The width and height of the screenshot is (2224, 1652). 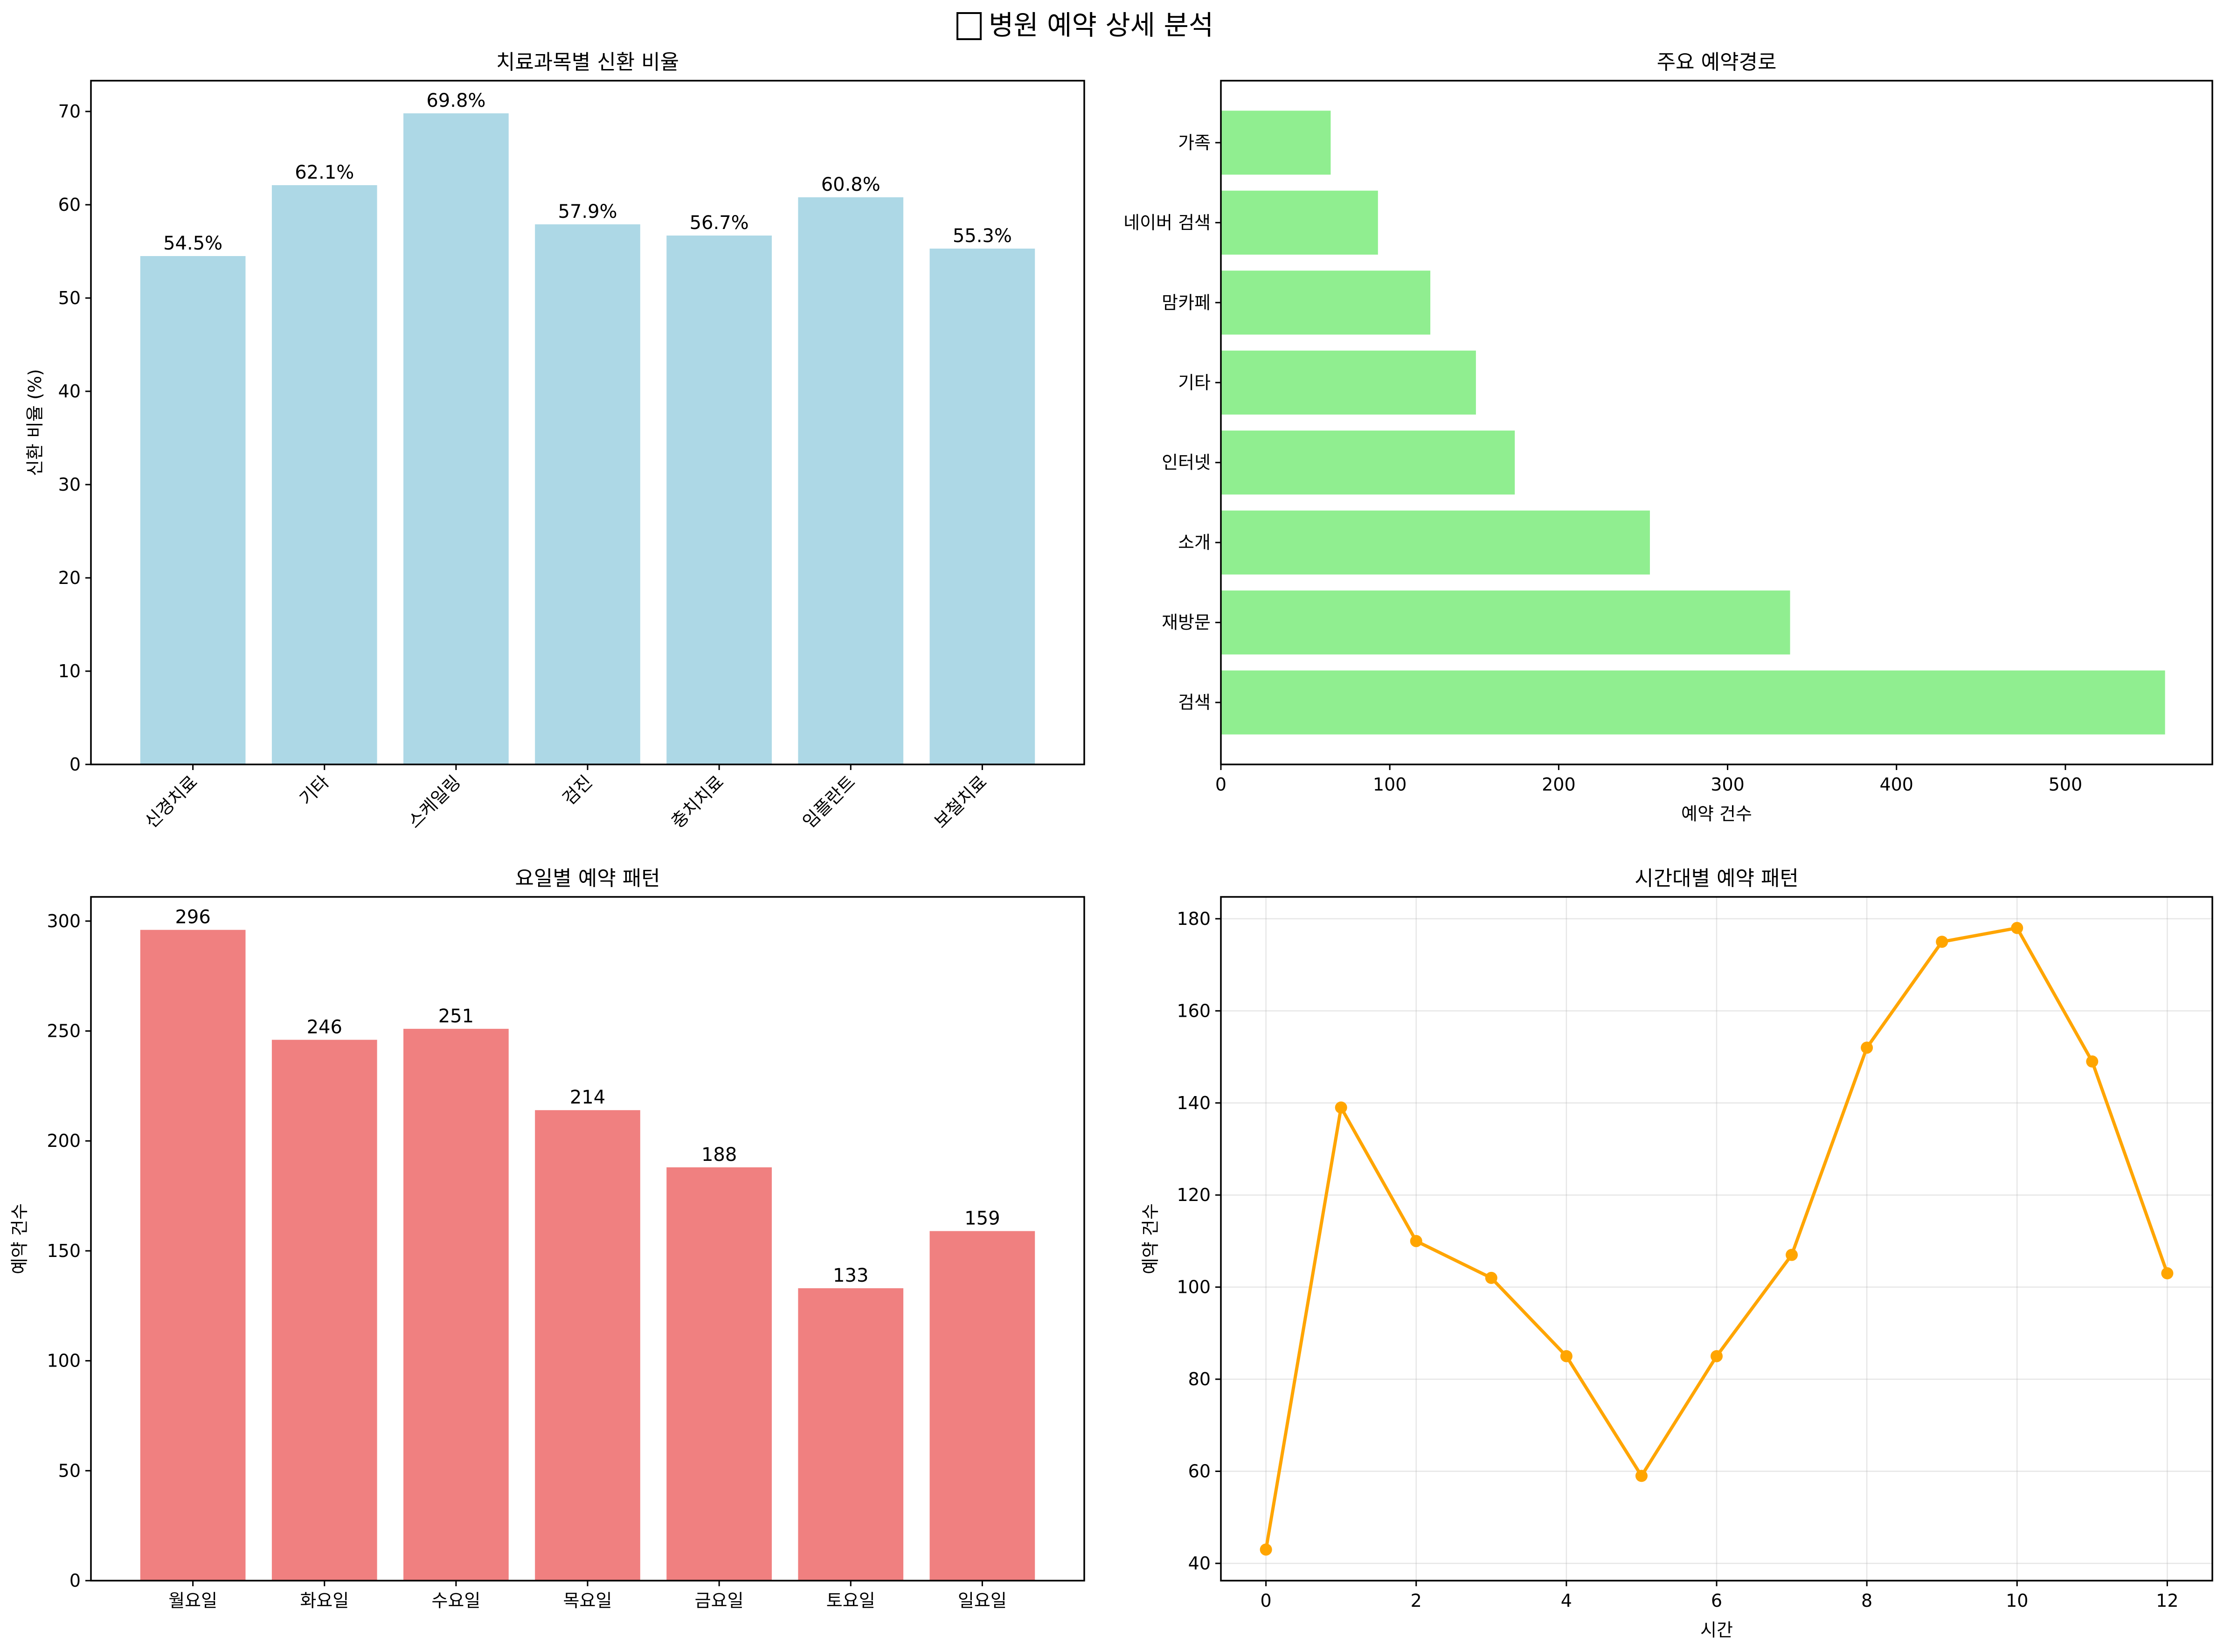 What do you see at coordinates (324, 173) in the screenshot?
I see `data-label: 62.1%` at bounding box center [324, 173].